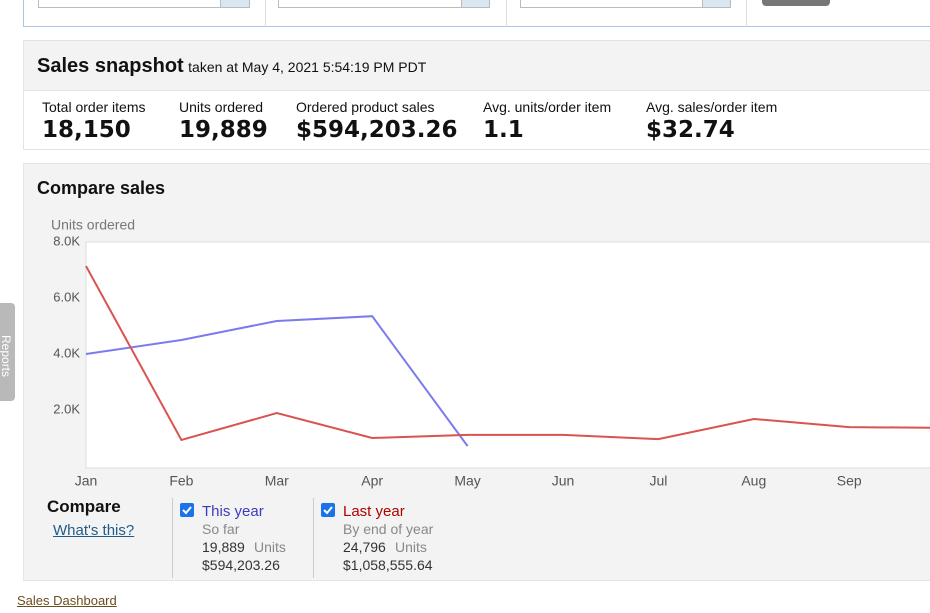 The height and width of the screenshot is (613, 930). What do you see at coordinates (388, 529) in the screenshot?
I see `legend-period: By end of year` at bounding box center [388, 529].